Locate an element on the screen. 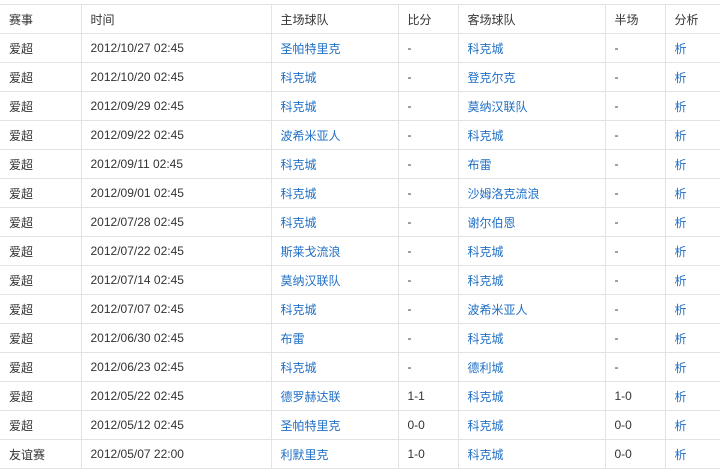 This screenshot has height=469, width=720. table-row: 爱超 2012/07/28 02:45 科克城 - 谢尔伯恩 - 析 is located at coordinates (360, 222).